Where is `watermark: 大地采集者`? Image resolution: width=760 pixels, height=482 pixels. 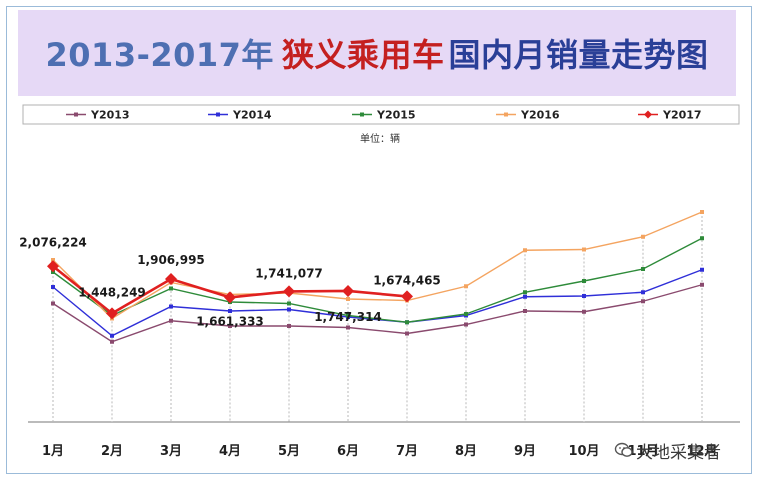
watermark: 大地采集者 is located at coordinates (667, 450).